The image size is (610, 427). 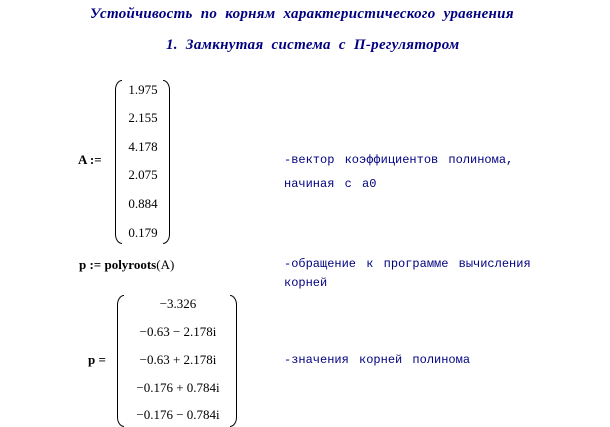 What do you see at coordinates (143, 203) in the screenshot?
I see `matrix-cell: 0.884` at bounding box center [143, 203].